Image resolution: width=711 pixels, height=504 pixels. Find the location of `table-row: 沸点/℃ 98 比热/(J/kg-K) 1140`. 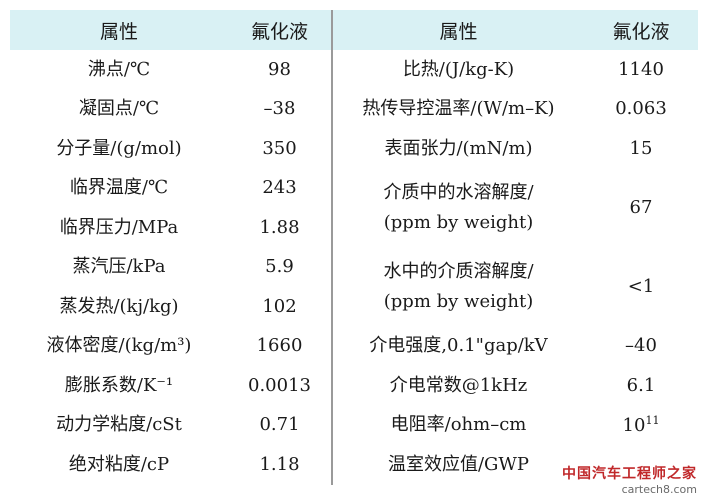

table-row: 沸点/℃ 98 比热/(J/kg-K) 1140 is located at coordinates (354, 70).